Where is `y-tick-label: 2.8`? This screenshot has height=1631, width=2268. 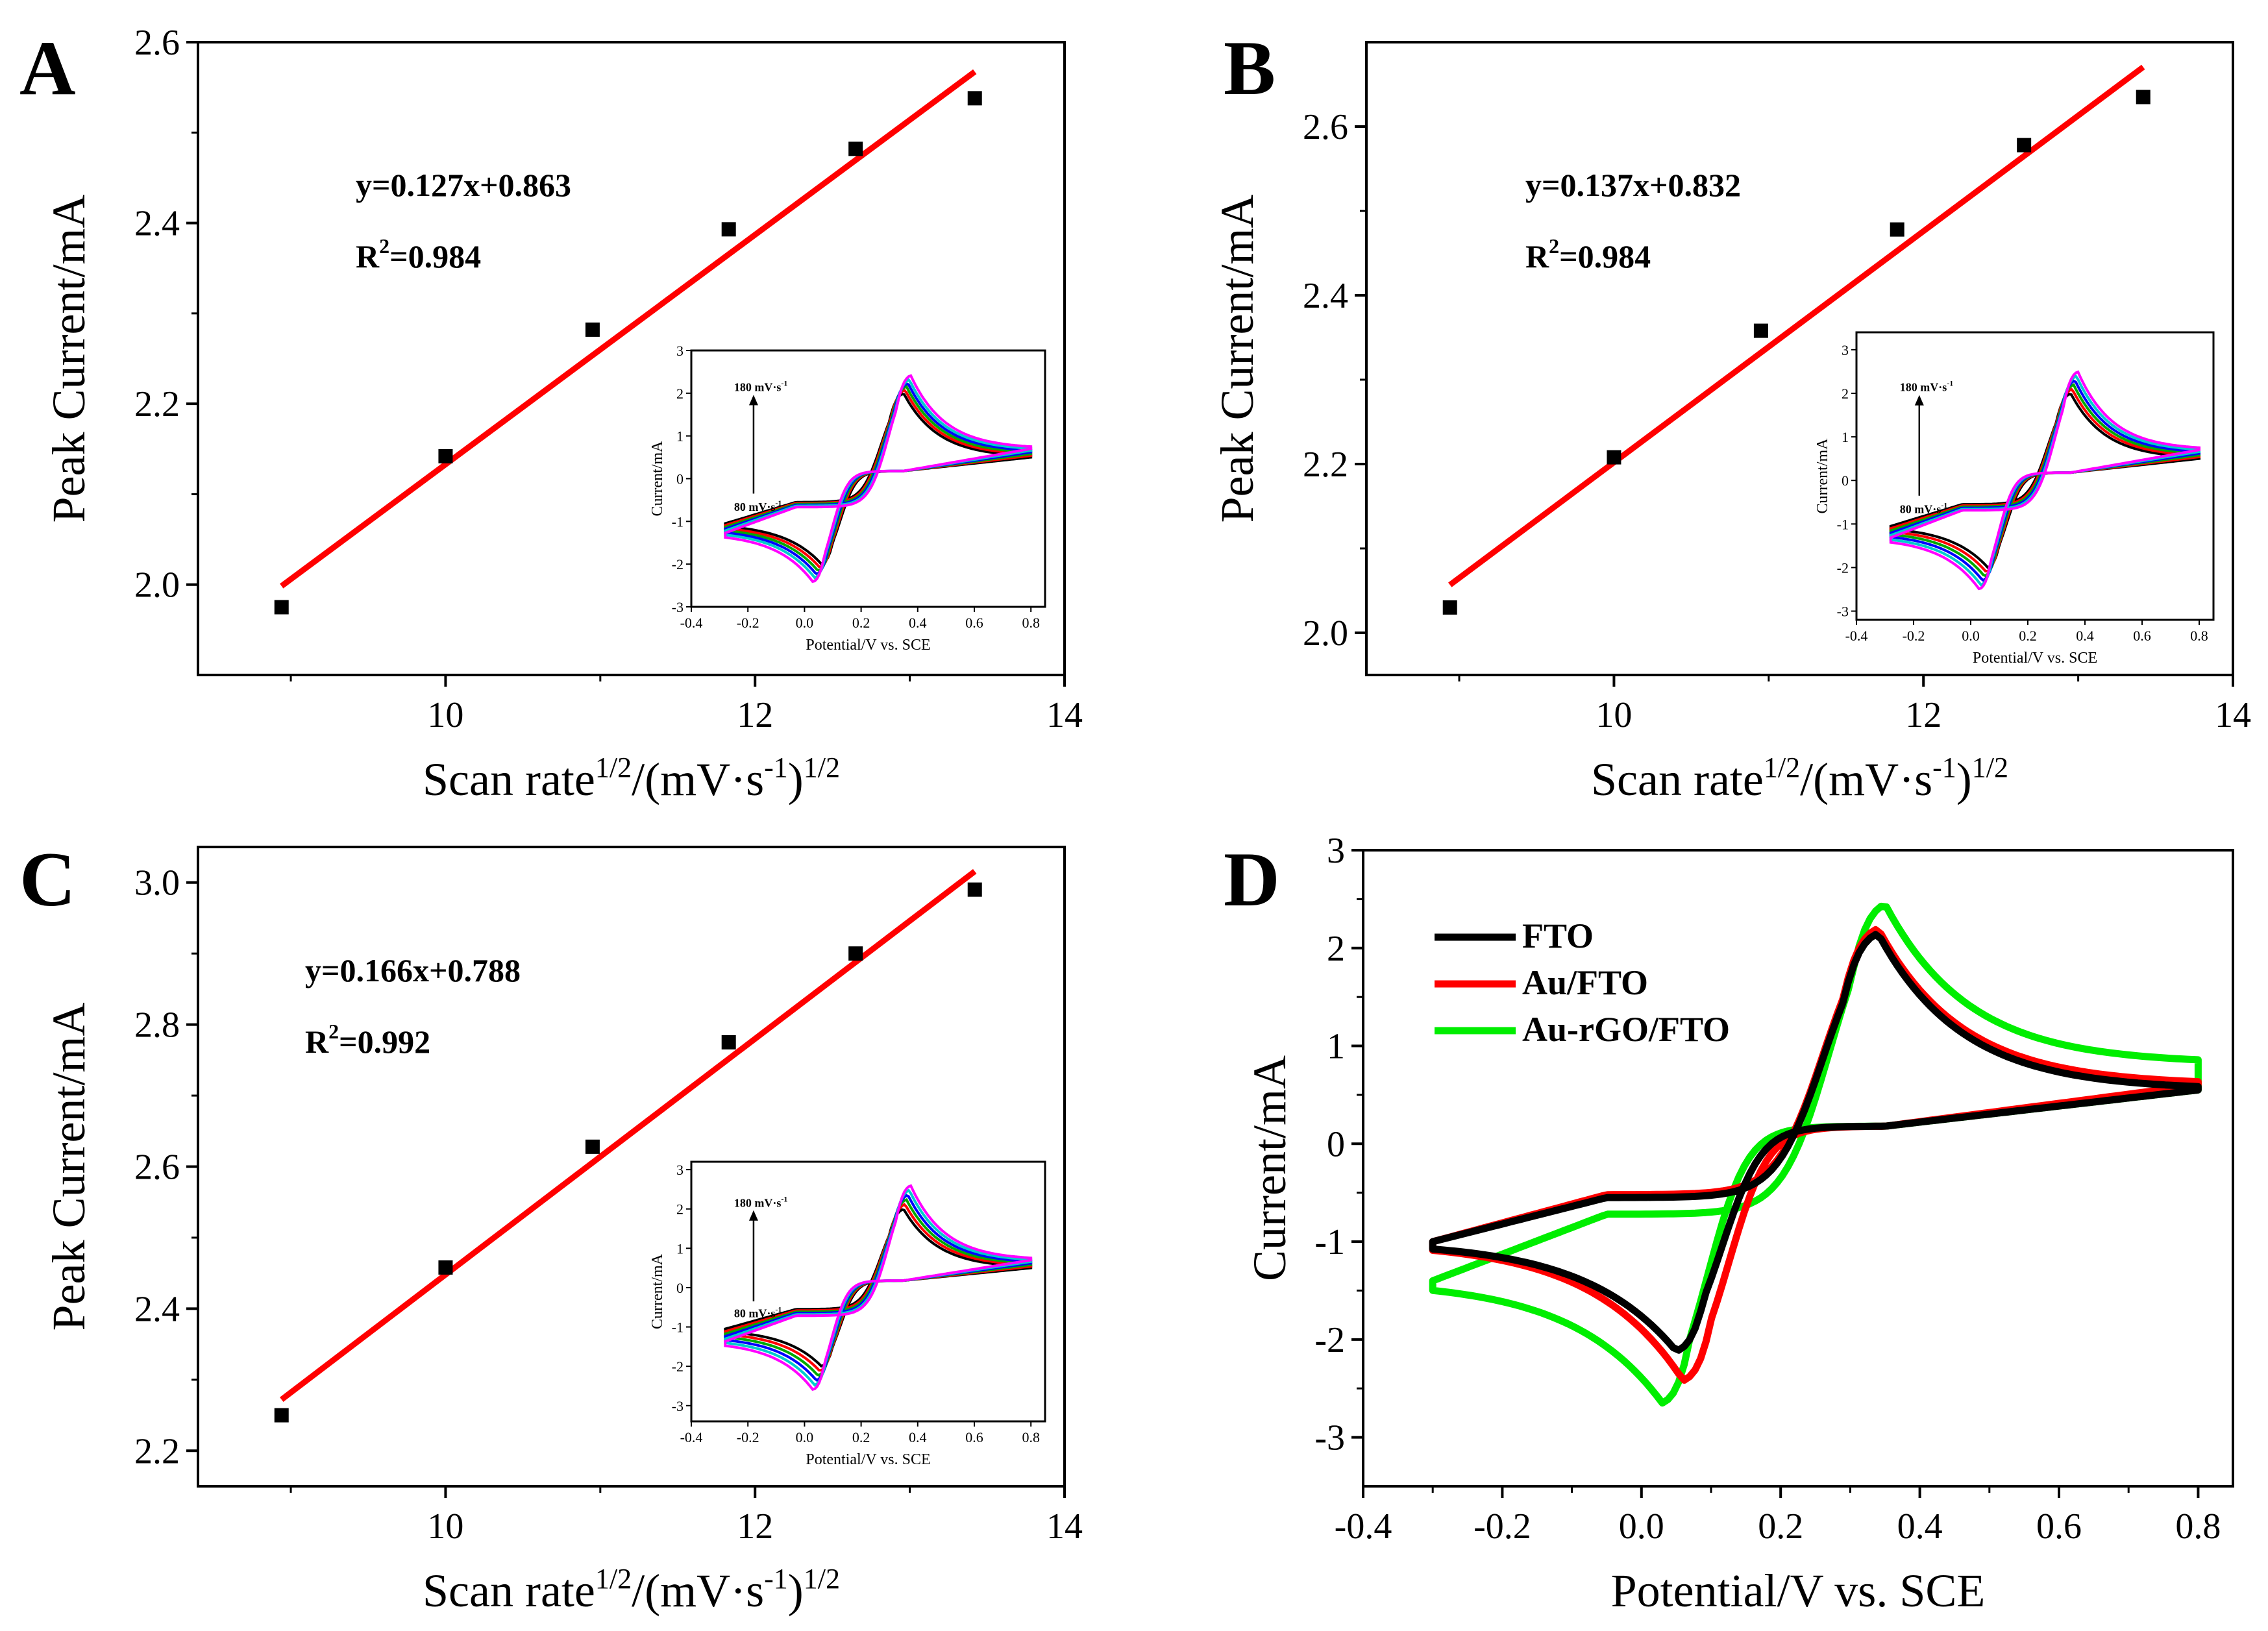
y-tick-label: 2.8 is located at coordinates (157, 1025).